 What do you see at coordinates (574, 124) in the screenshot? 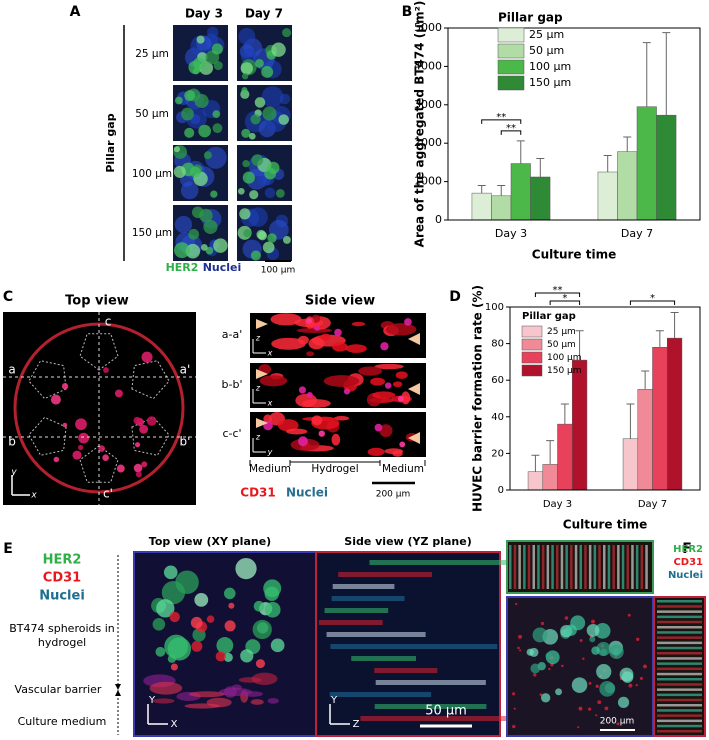
I see `plot-frame` at bounding box center [574, 124].